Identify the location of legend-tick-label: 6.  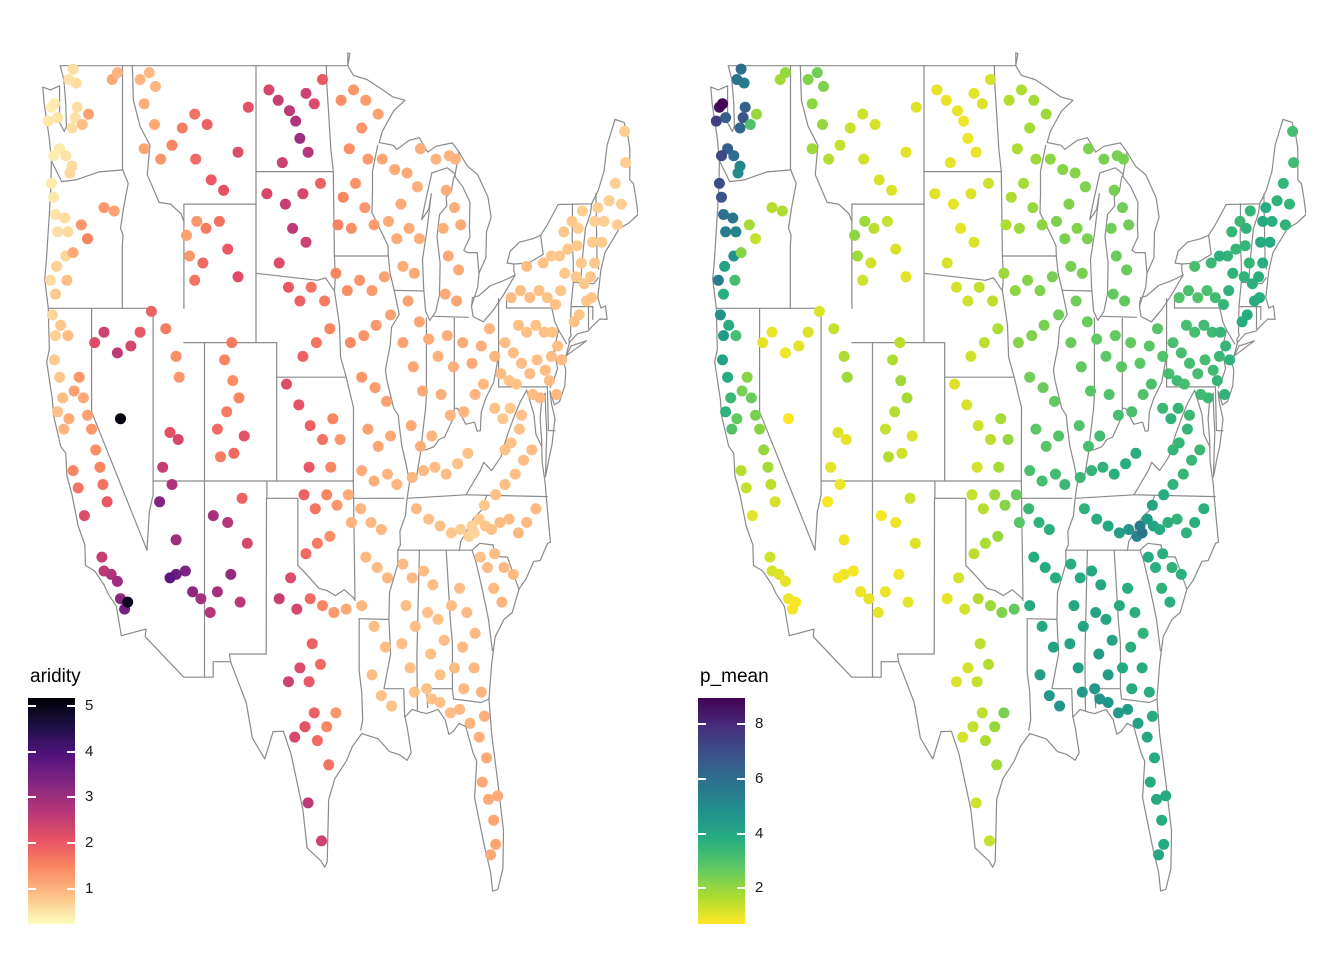
(759, 778).